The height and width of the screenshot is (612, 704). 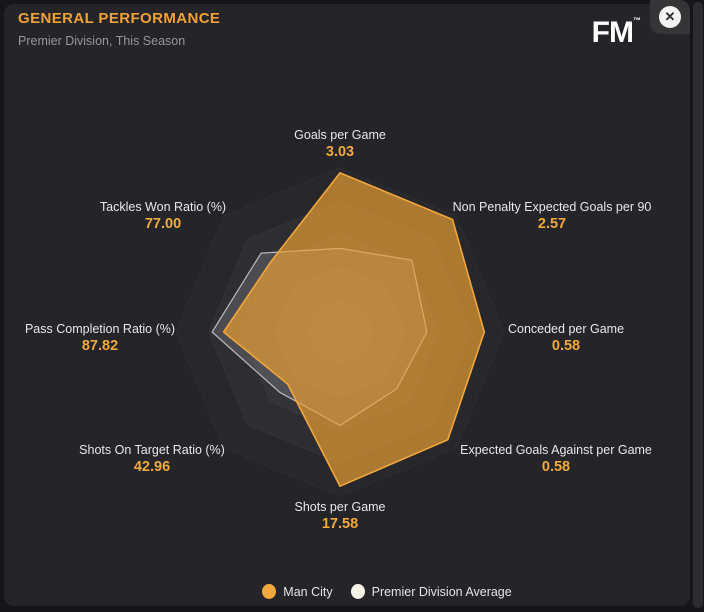 What do you see at coordinates (297, 591) in the screenshot?
I see `legend-item-man-city: Man City` at bounding box center [297, 591].